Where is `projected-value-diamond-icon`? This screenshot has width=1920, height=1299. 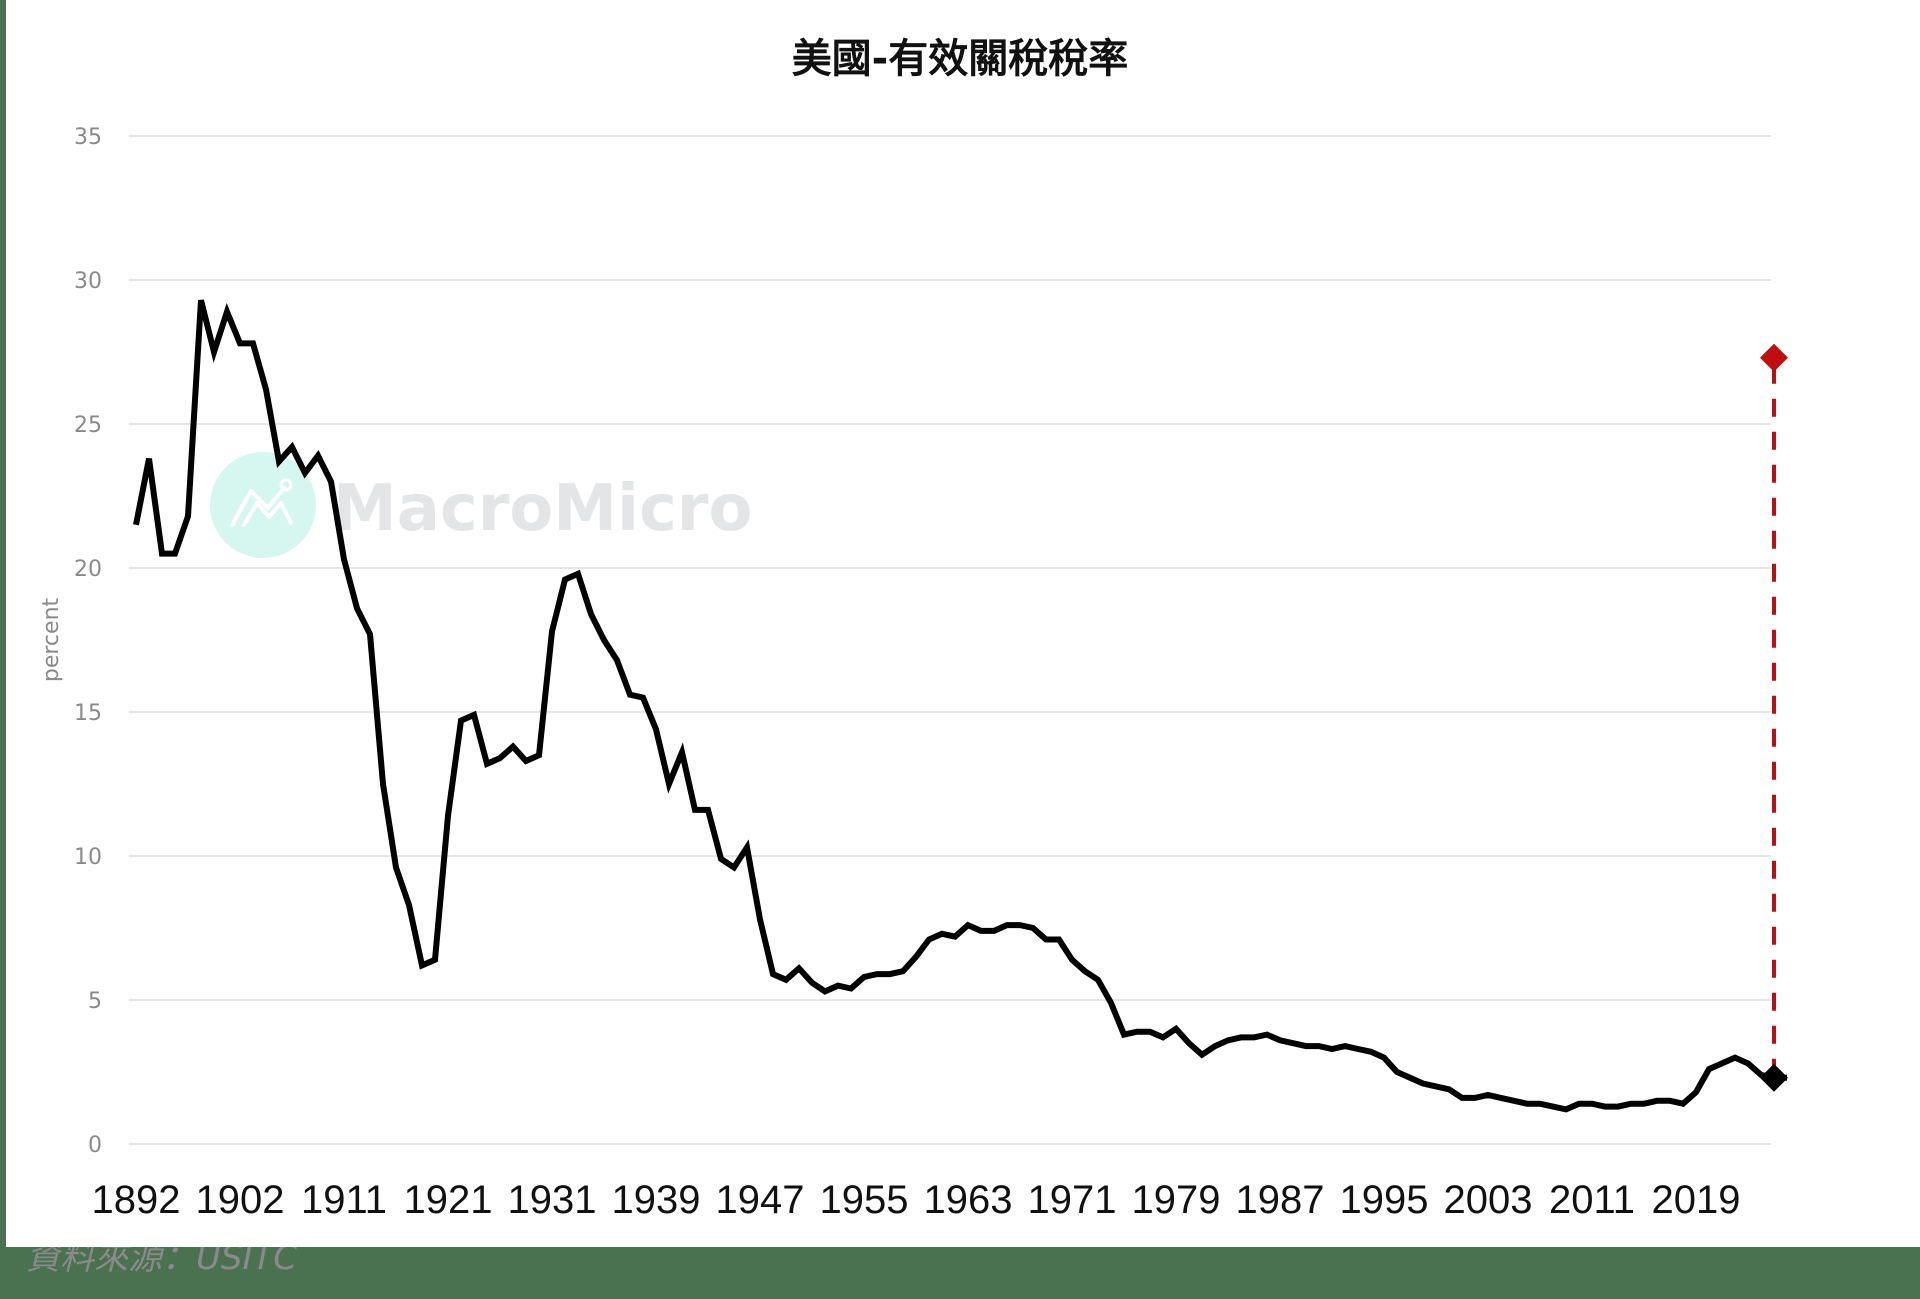 projected-value-diamond-icon is located at coordinates (1774, 357).